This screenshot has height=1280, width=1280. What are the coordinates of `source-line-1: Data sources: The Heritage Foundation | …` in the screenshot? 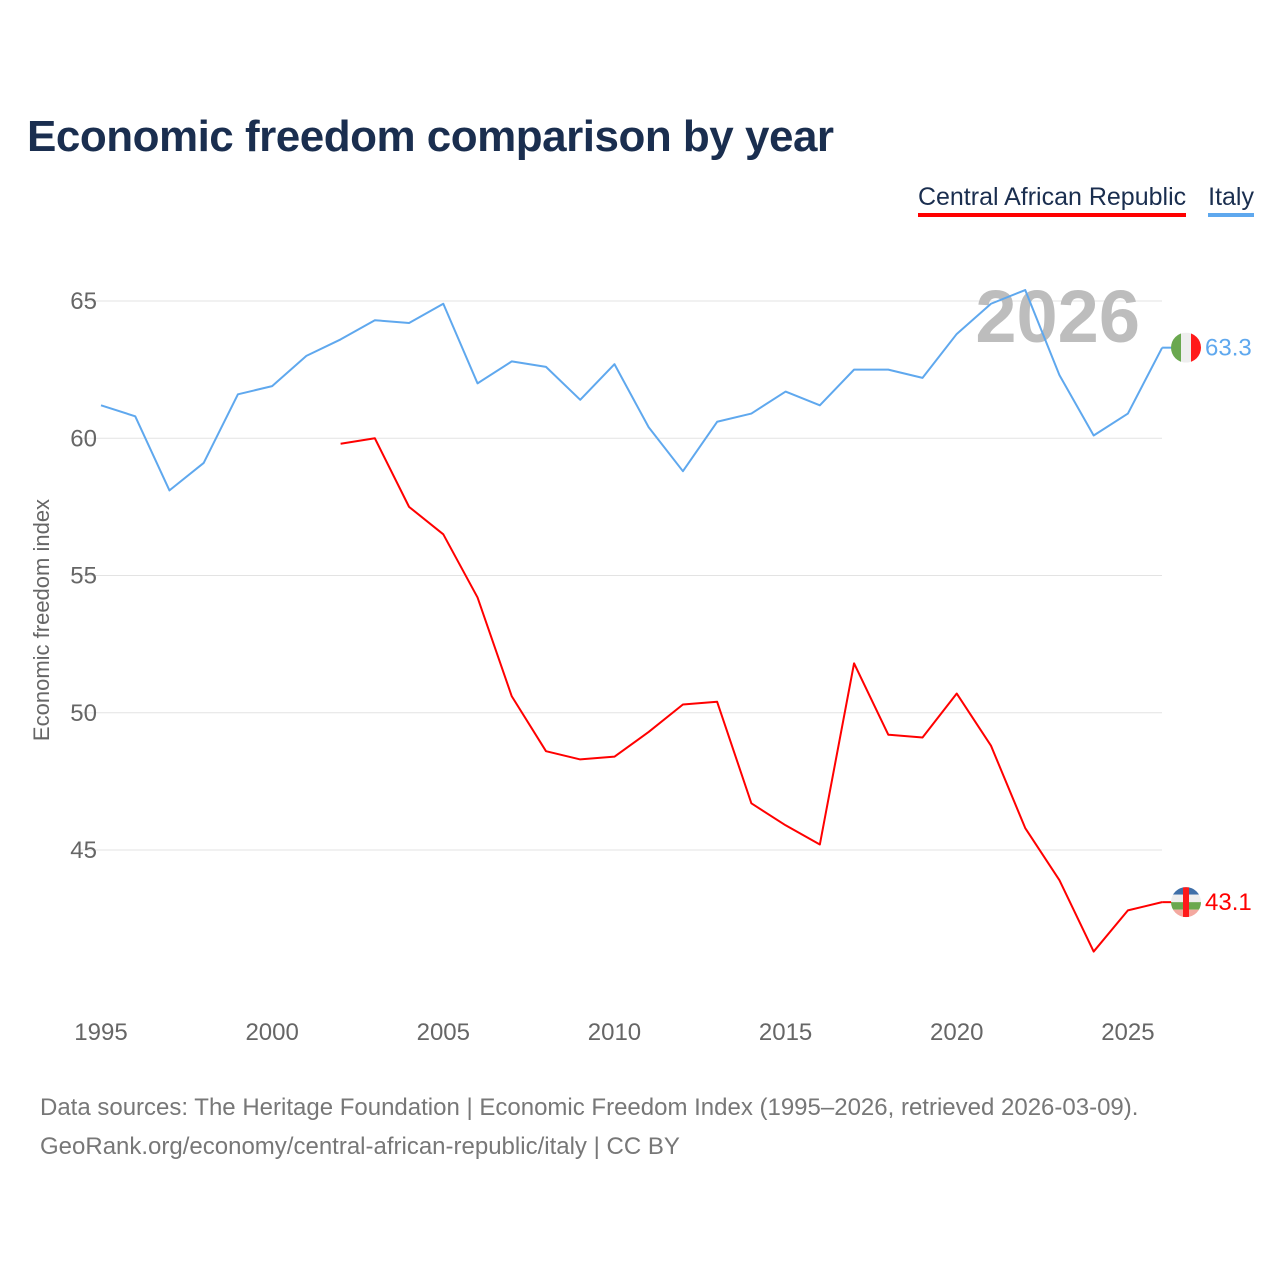 It's located at (589, 1107).